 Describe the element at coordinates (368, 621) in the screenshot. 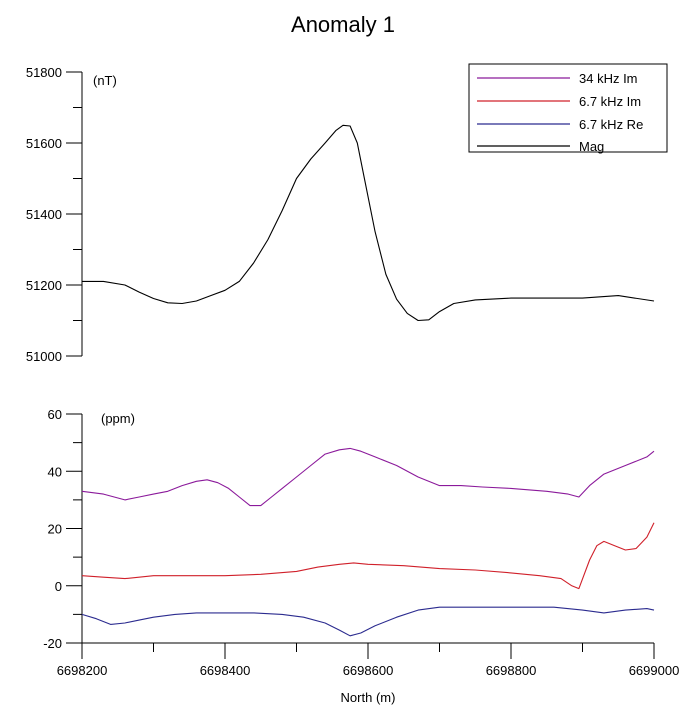

I see `series-6-7-khz-re-line` at that location.